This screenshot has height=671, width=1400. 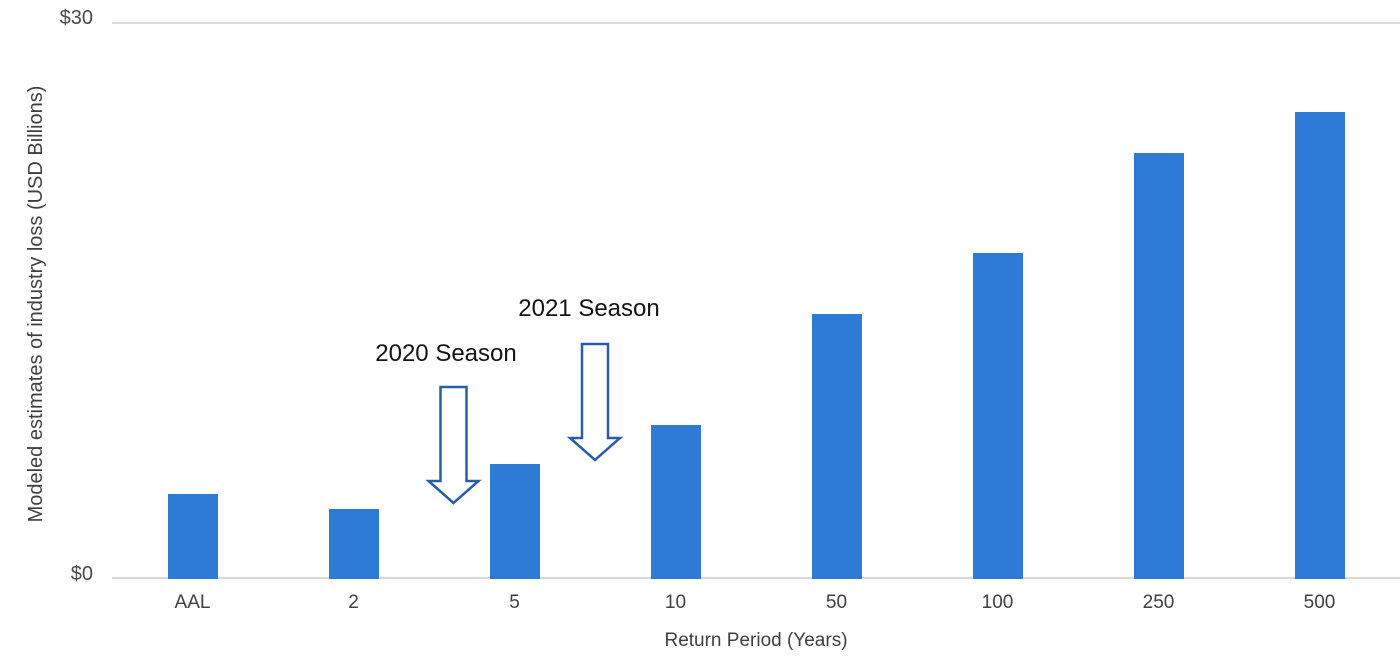 What do you see at coordinates (756, 578) in the screenshot?
I see `x-axis-line` at bounding box center [756, 578].